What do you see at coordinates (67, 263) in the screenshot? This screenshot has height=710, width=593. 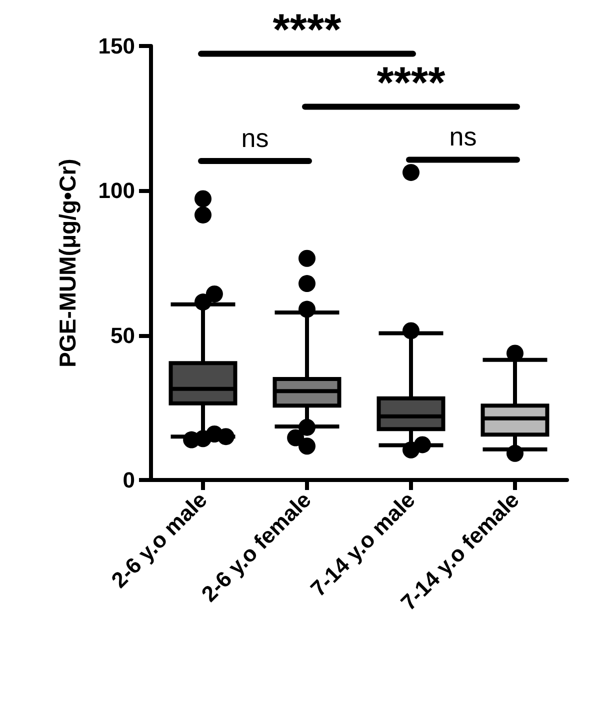 I see `y-axis-title: PGE-MUM(μg/g•Cr)` at bounding box center [67, 263].